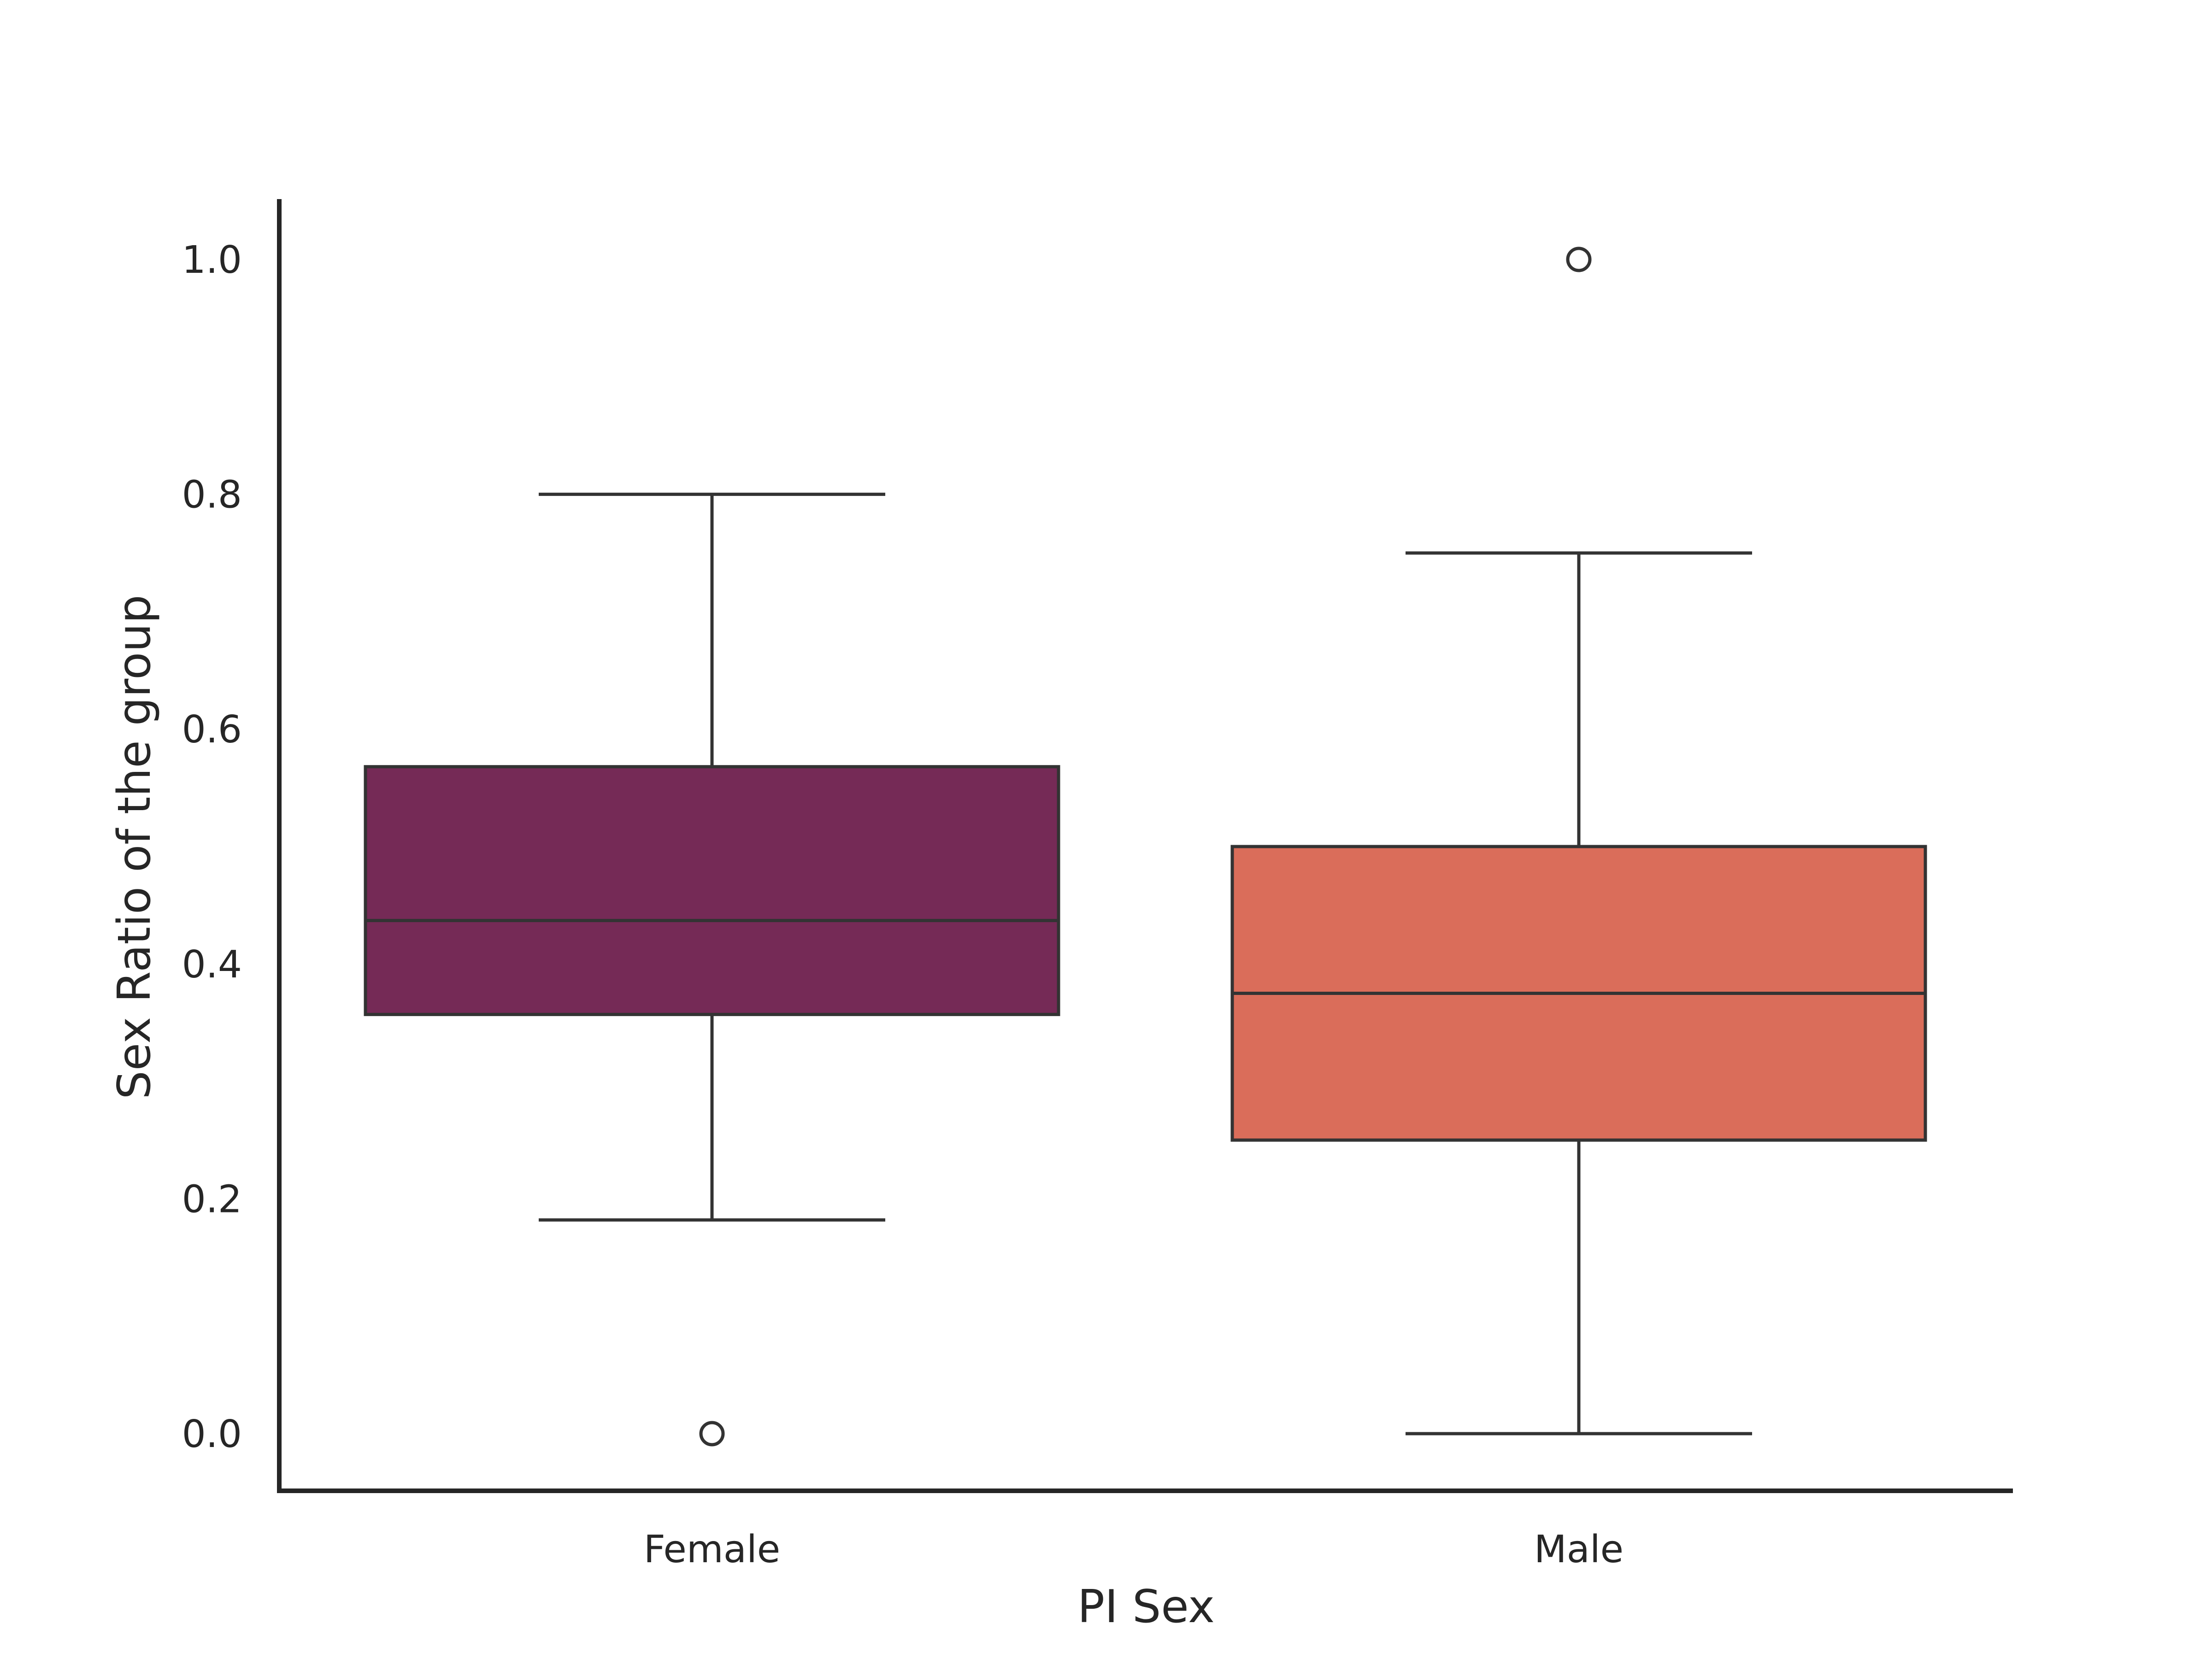 The image size is (2212, 1659). I want to click on outlier-point-female, so click(712, 1434).